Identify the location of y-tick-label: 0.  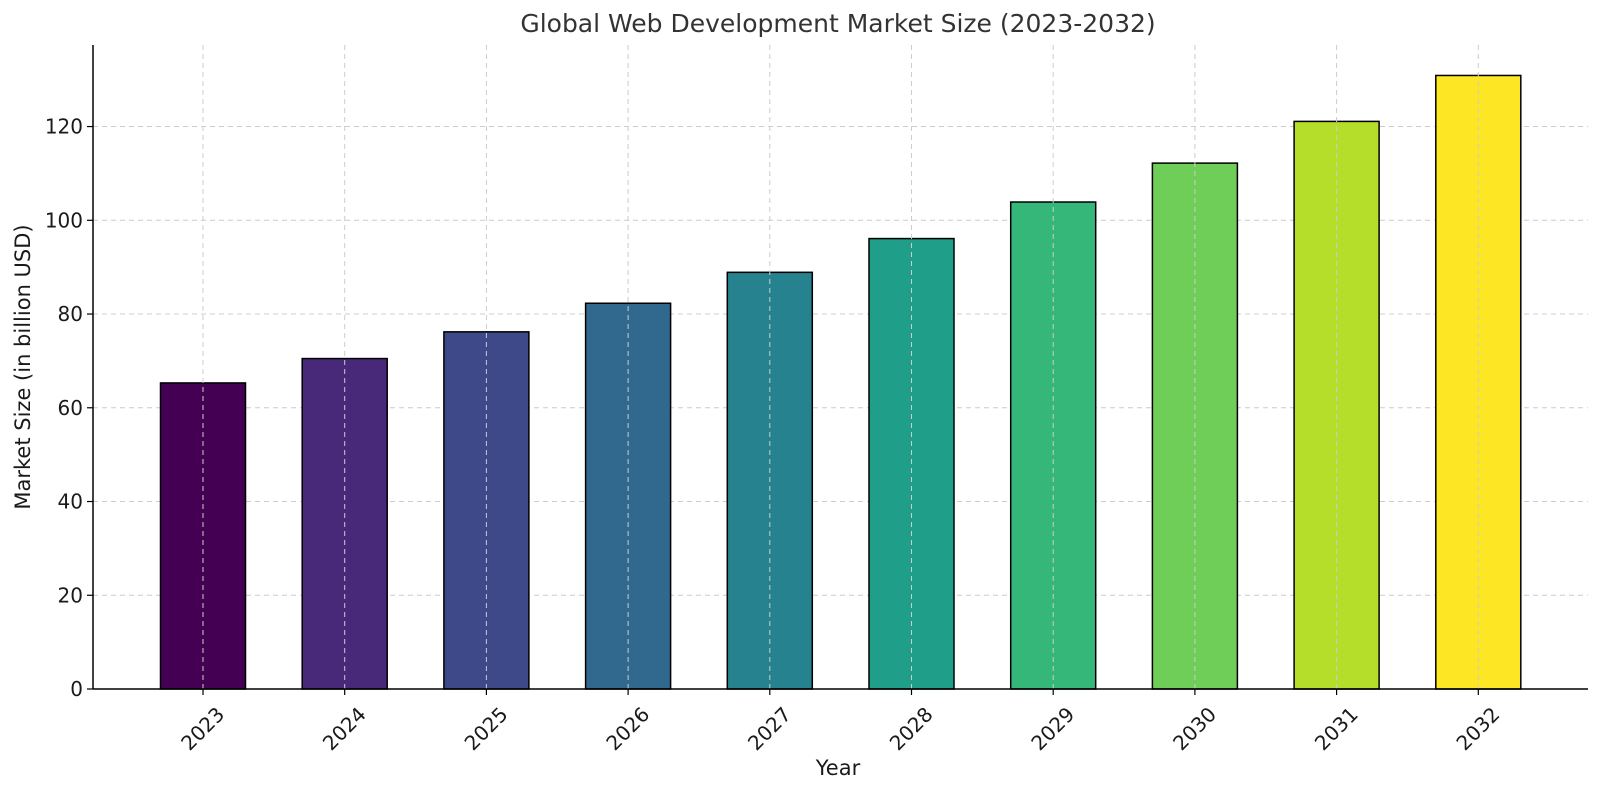
(76, 689).